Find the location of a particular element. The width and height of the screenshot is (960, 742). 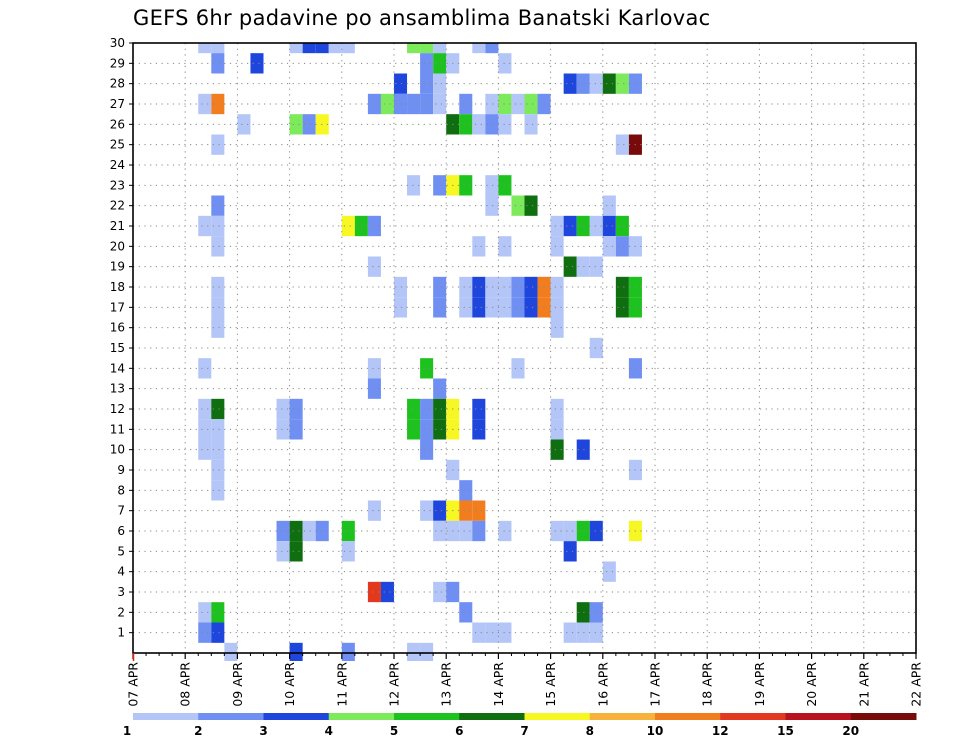

colorbar-label: 2 is located at coordinates (198, 731).